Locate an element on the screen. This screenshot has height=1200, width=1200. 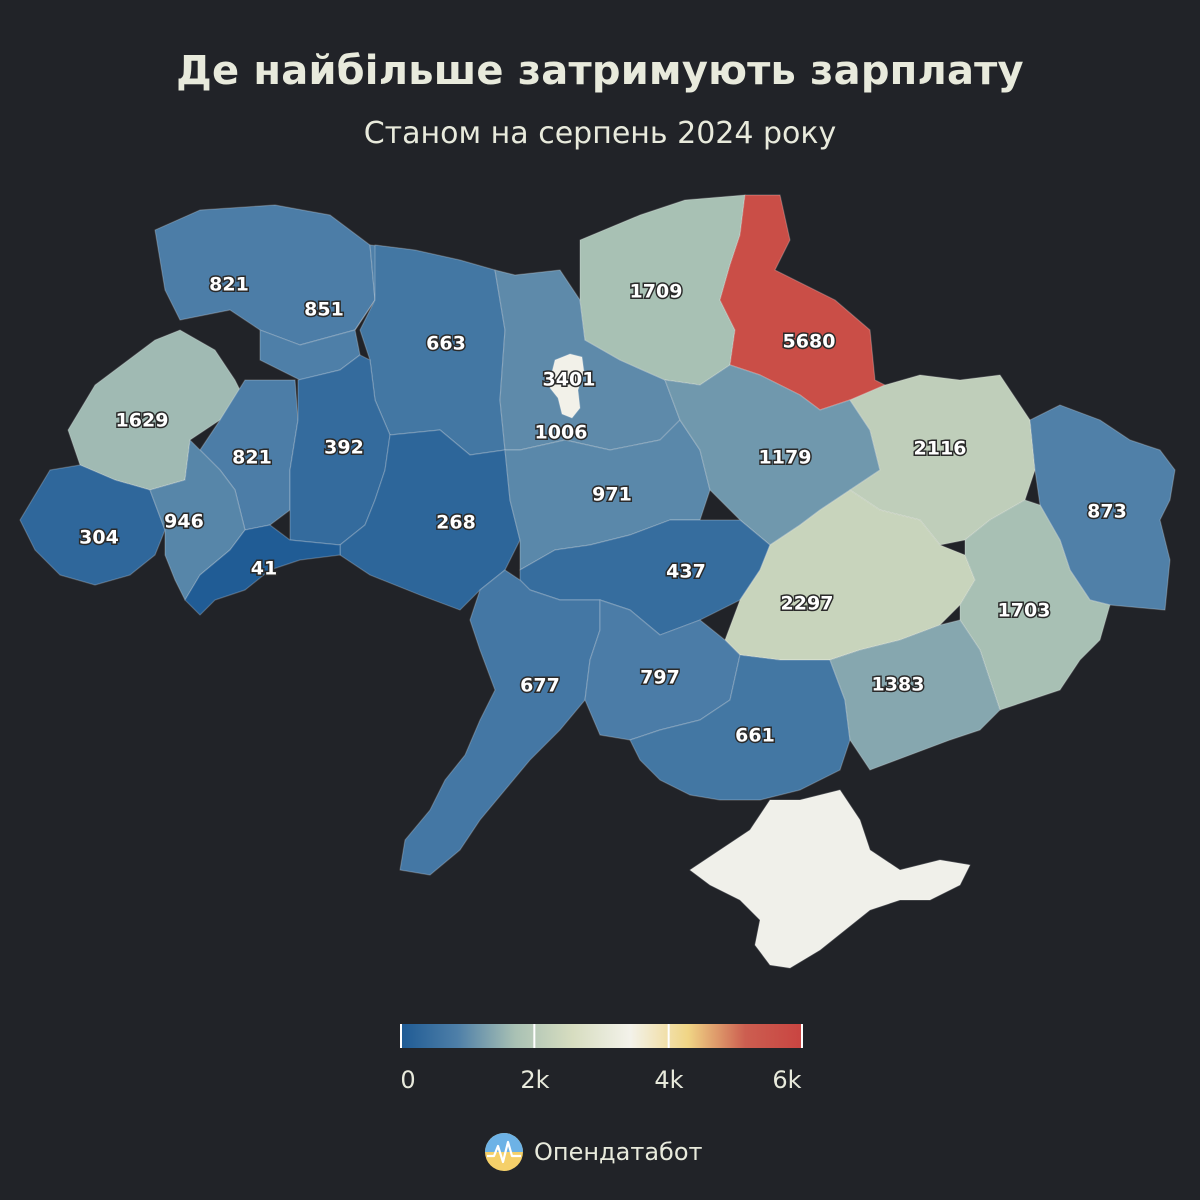
legend-tick-0: 0 is located at coordinates (408, 1080).